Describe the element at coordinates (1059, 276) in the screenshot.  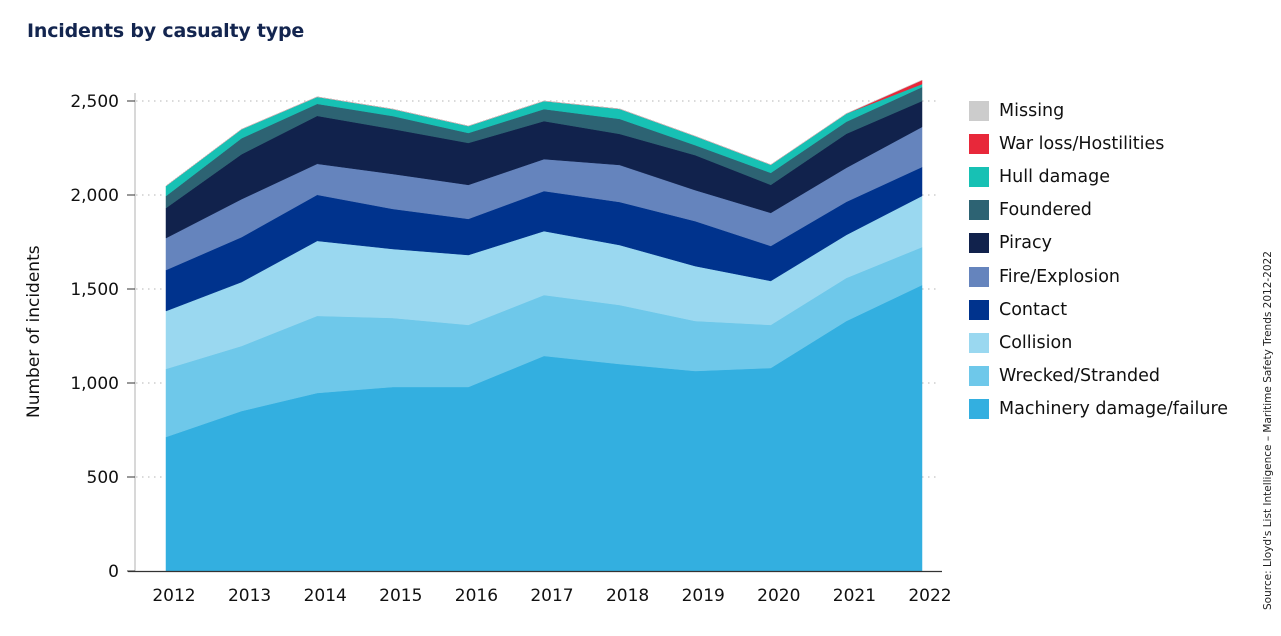
I see `legend-label: Fire/Explosion` at that location.